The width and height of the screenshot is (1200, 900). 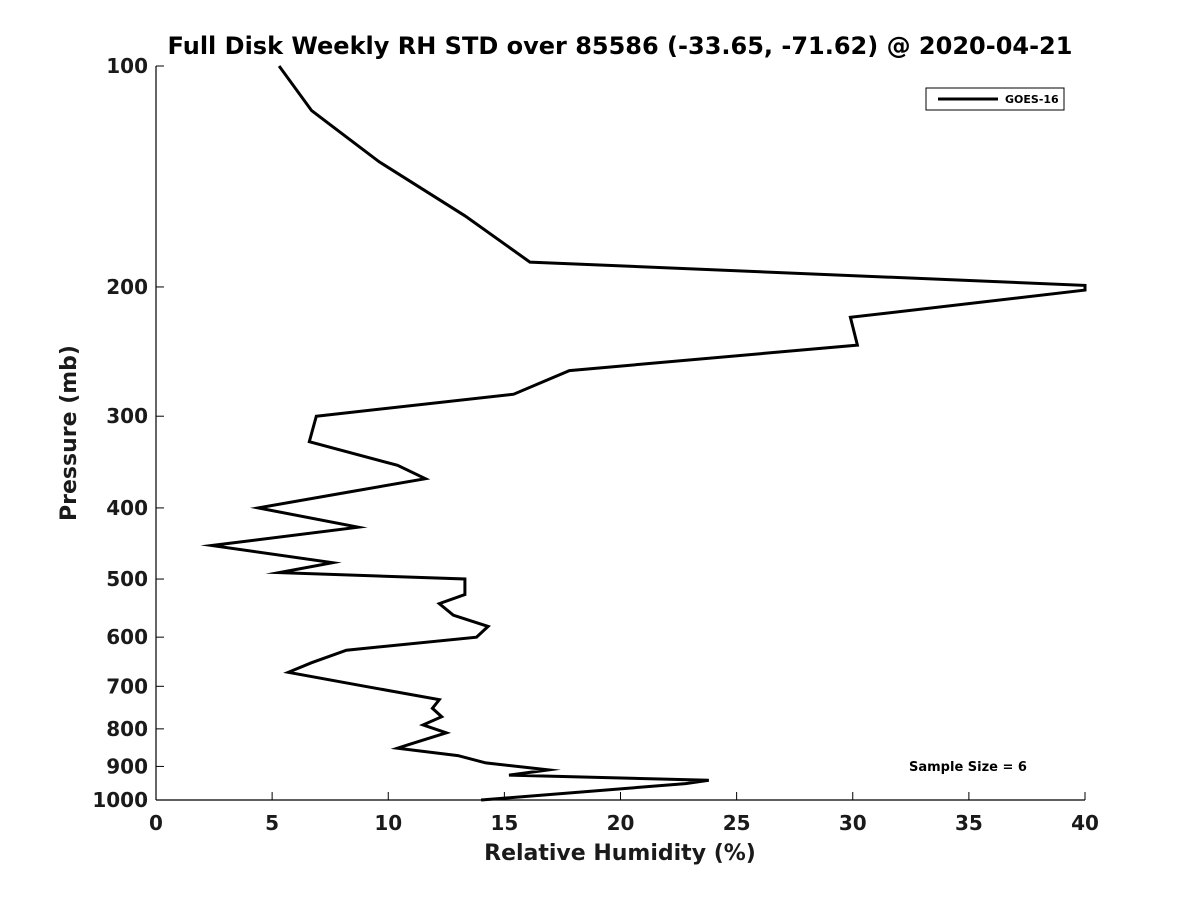 I want to click on x-axis-label: Relative Humidity (%), so click(x=620, y=853).